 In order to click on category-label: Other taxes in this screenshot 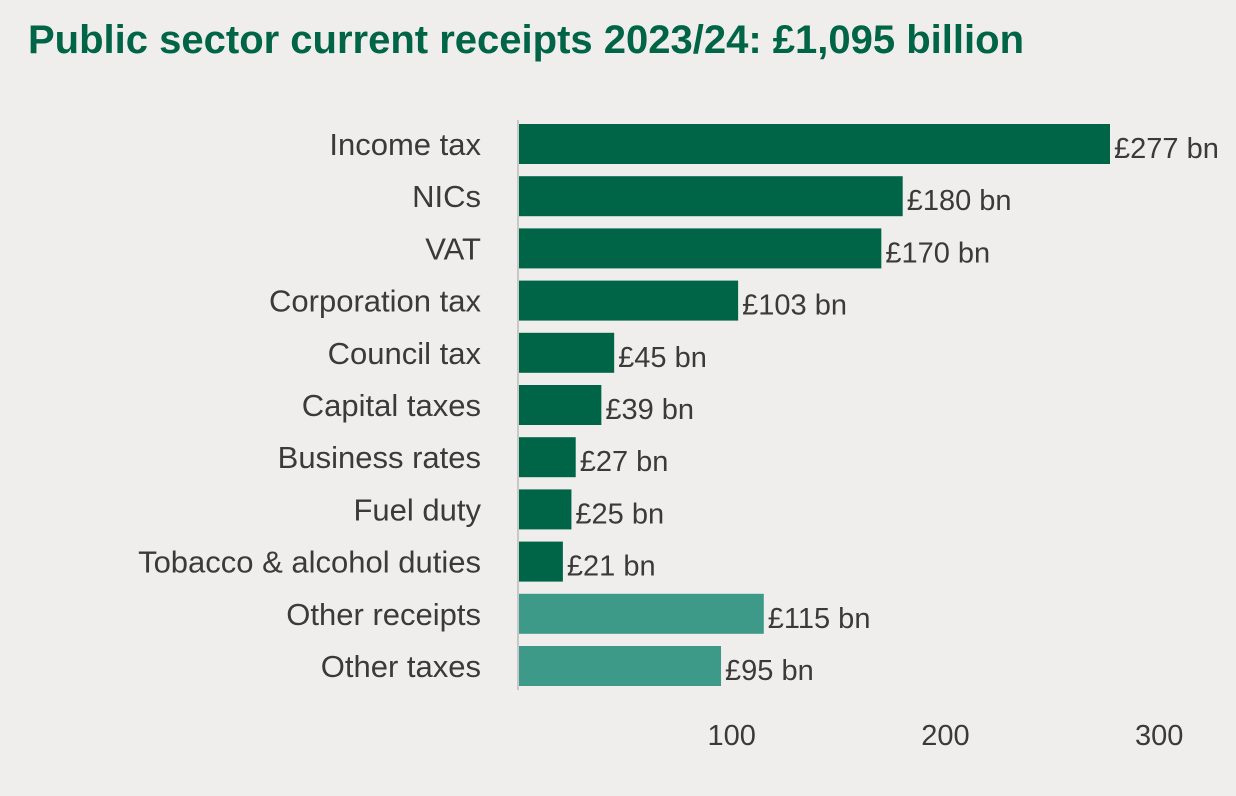, I will do `click(401, 666)`.